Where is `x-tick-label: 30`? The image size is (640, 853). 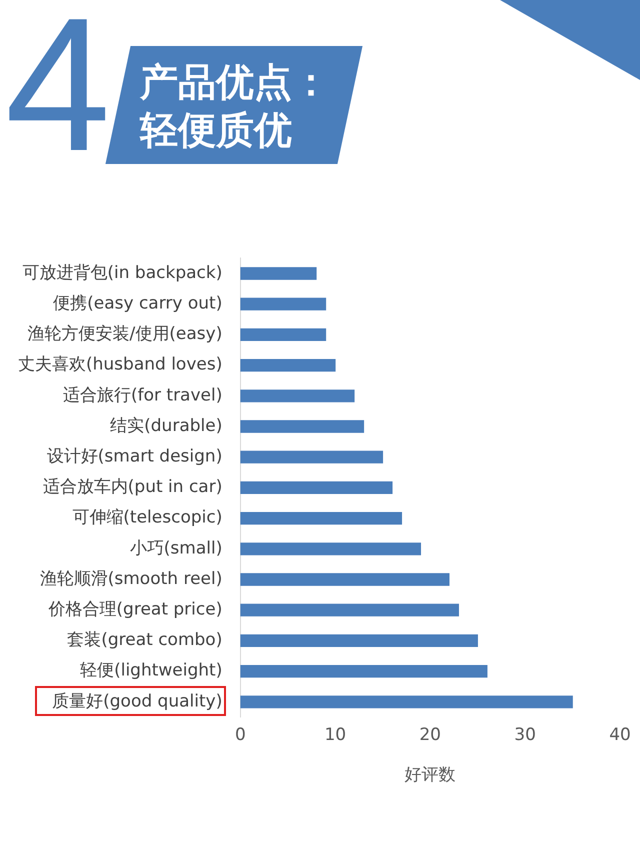
x-tick-label: 30 is located at coordinates (525, 734).